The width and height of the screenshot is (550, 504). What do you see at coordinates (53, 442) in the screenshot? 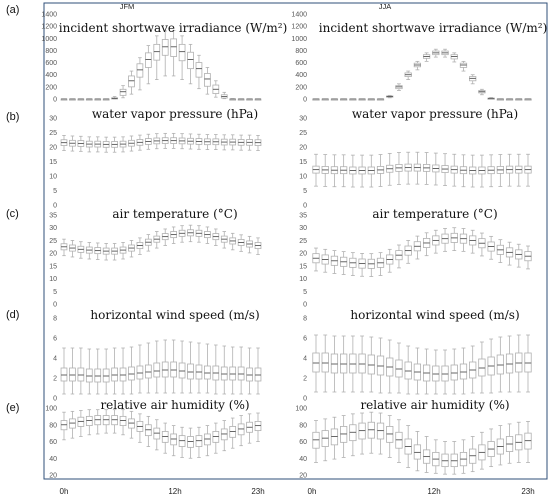
I see `y-tick-label: 60` at bounding box center [53, 442].